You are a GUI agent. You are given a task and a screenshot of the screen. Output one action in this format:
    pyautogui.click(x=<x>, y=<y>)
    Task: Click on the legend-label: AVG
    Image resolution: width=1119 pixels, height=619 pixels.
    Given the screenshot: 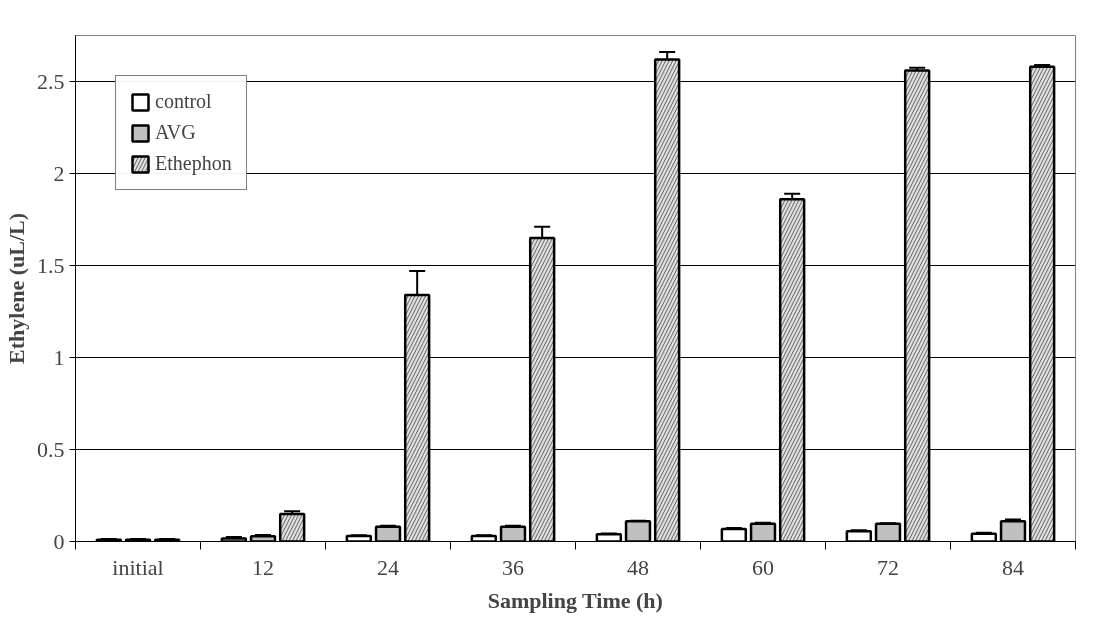 What is the action you would take?
    pyautogui.click(x=175, y=132)
    